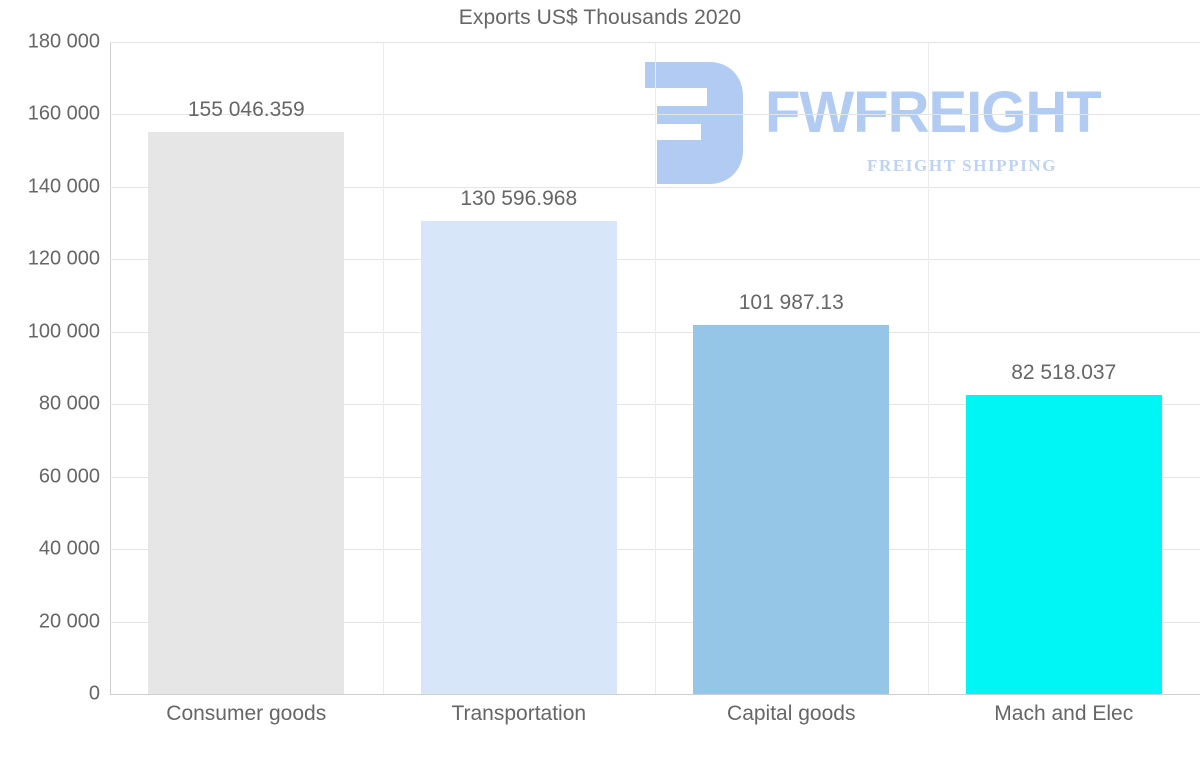 The image size is (1200, 763). Describe the element at coordinates (94, 693) in the screenshot. I see `y-axis-tick-label: 0` at that location.